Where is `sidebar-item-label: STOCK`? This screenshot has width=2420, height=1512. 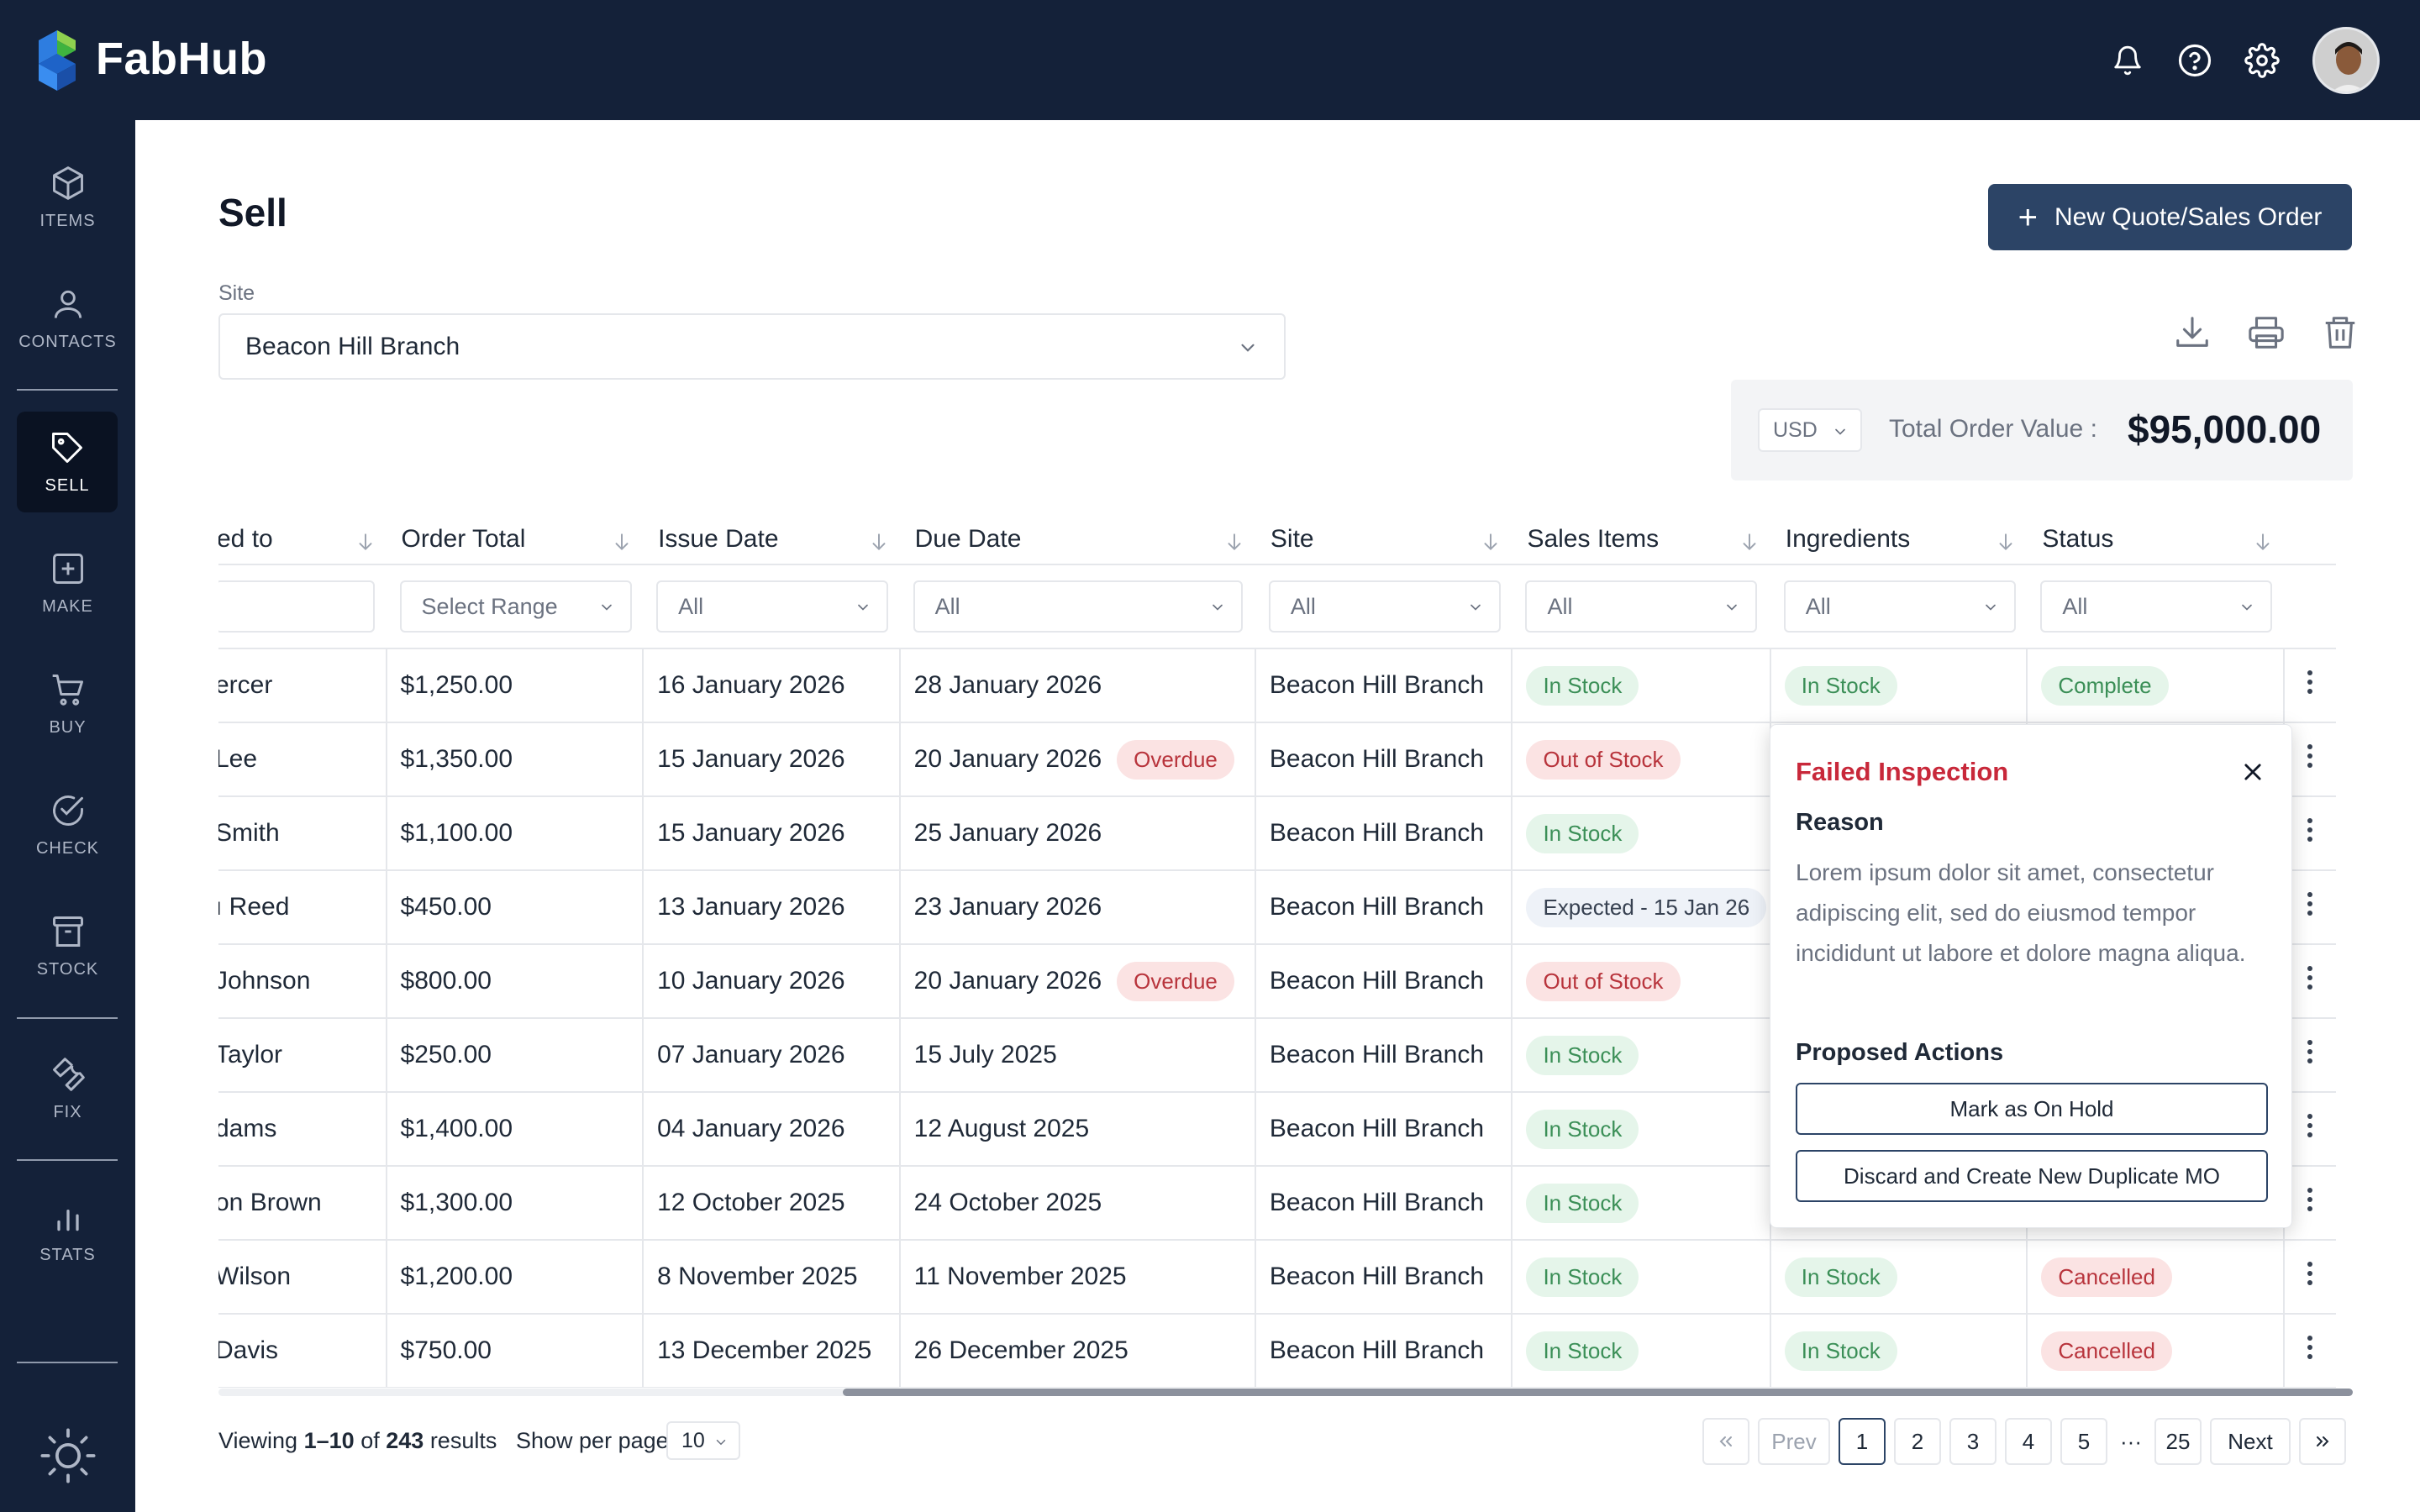 sidebar-item-label: STOCK is located at coordinates (67, 969).